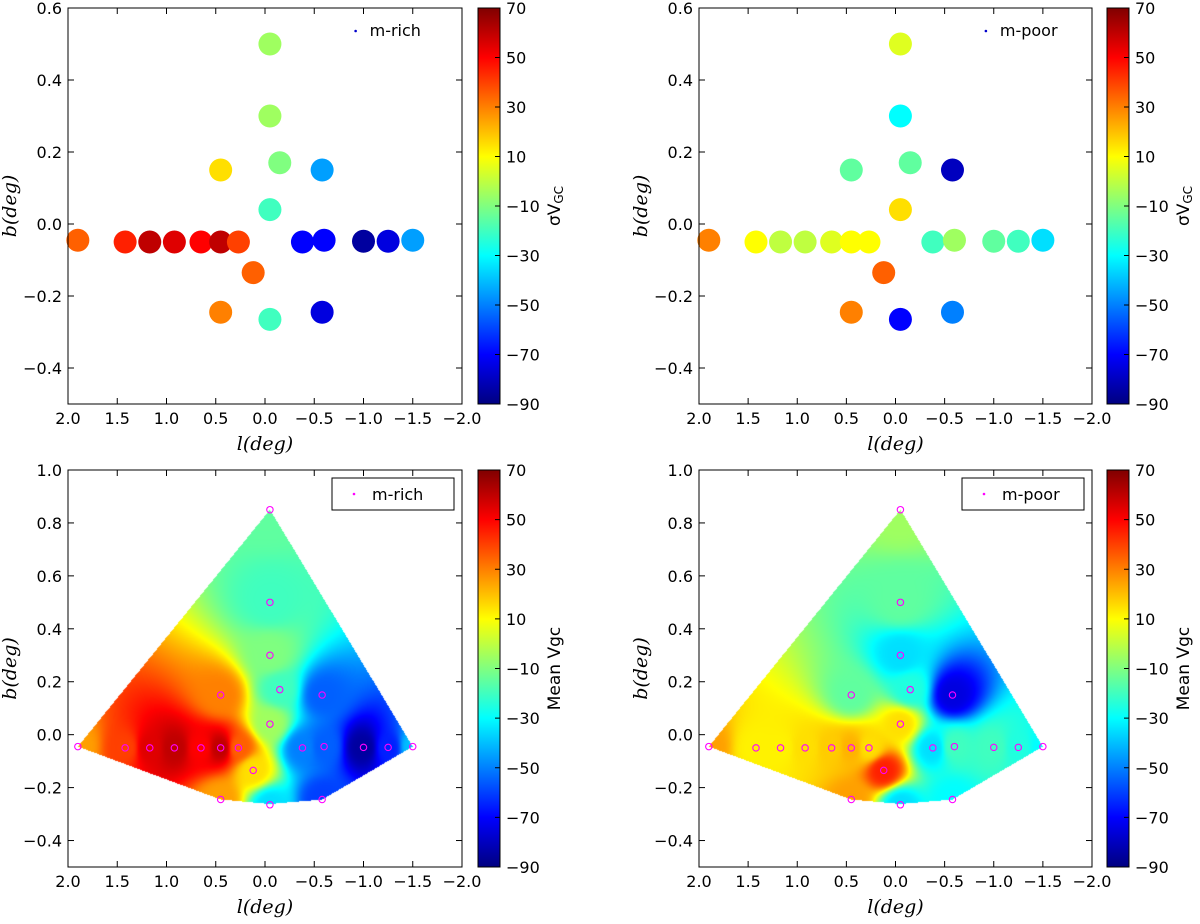 The width and height of the screenshot is (1200, 924). What do you see at coordinates (1029, 30) in the screenshot?
I see `legend-label: m-poor` at bounding box center [1029, 30].